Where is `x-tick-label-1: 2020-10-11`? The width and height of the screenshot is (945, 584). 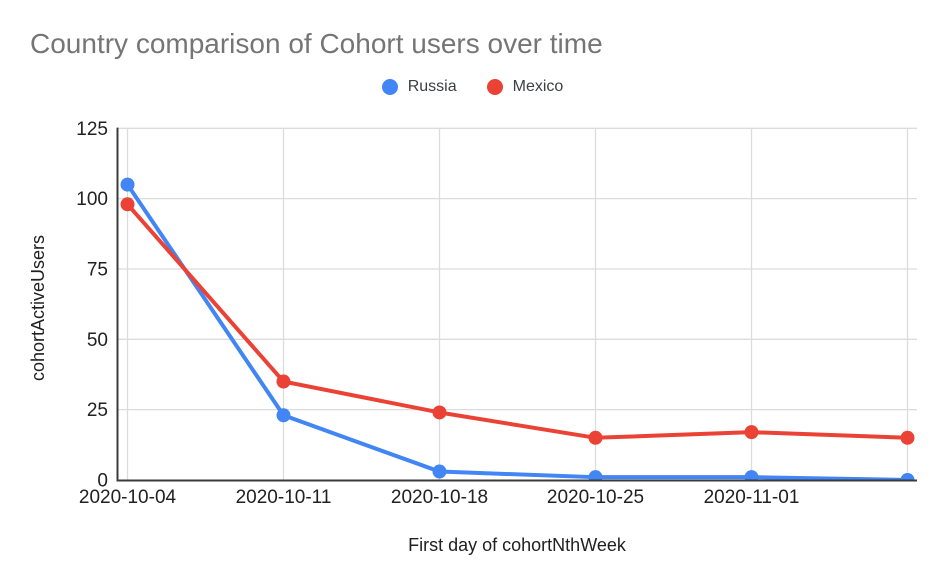
x-tick-label-1: 2020-10-11 is located at coordinates (284, 497).